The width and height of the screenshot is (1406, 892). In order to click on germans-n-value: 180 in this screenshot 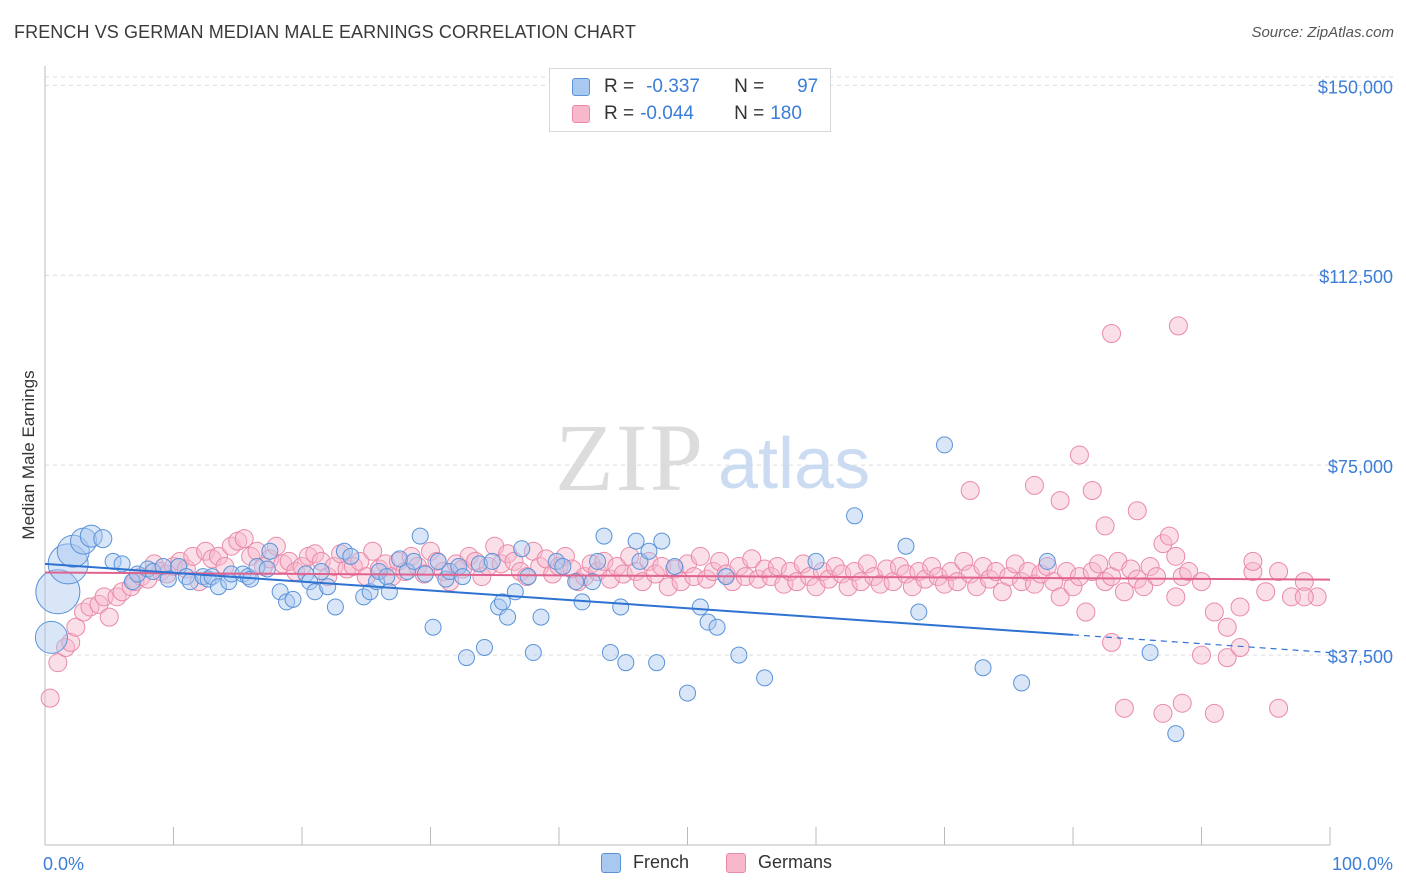, I will do `click(786, 113)`.